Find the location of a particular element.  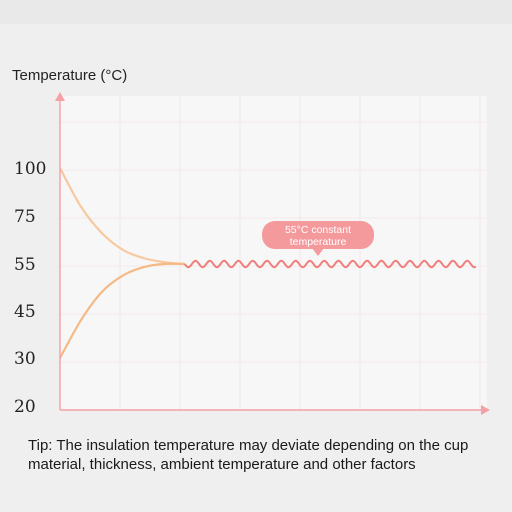

y-tick-label: 100 is located at coordinates (30, 169).